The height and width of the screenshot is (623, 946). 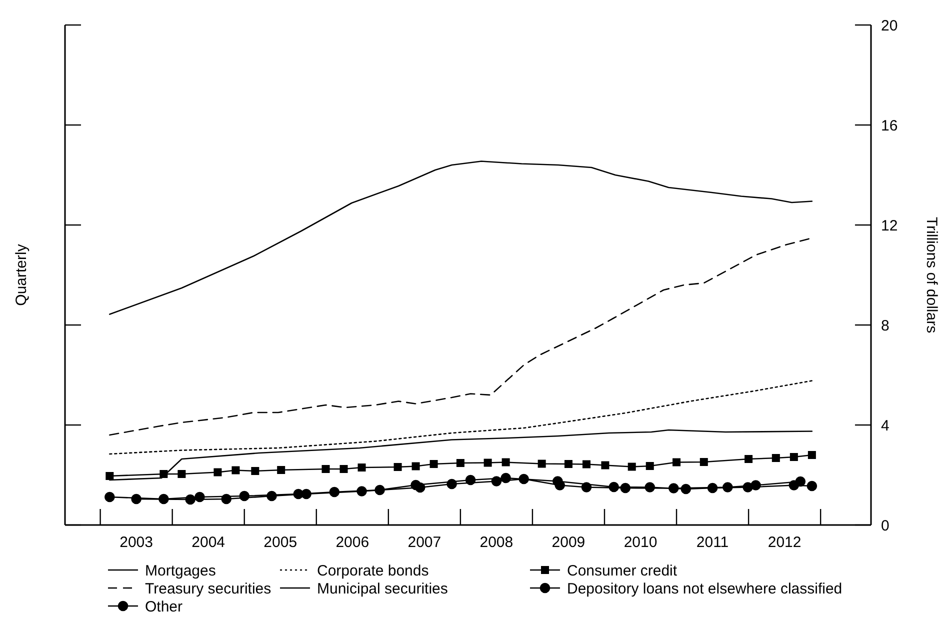 I want to click on x-tick-label: 2012, so click(x=785, y=542).